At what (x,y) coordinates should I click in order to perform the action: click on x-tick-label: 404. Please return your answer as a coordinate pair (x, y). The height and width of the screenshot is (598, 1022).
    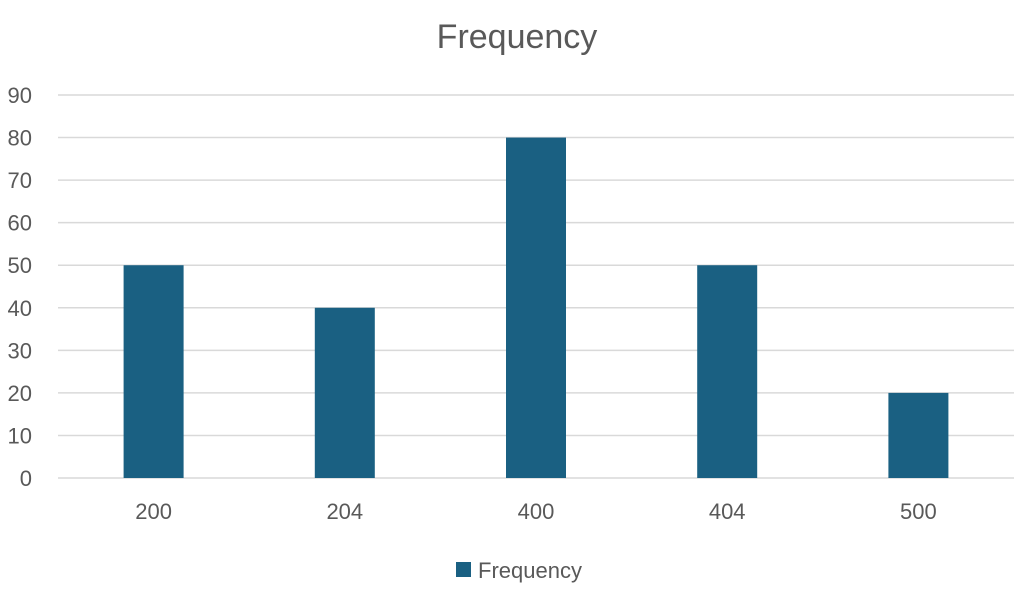
    Looking at the image, I should click on (727, 511).